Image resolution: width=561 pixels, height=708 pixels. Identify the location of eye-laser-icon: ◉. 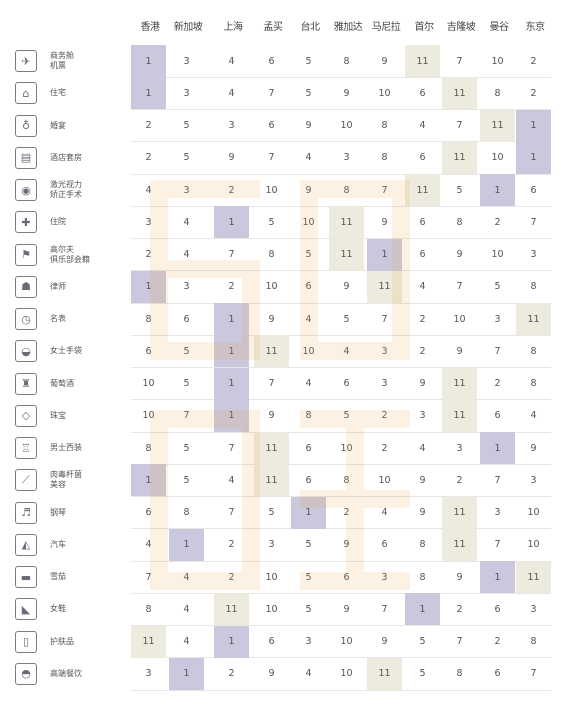
(26, 190).